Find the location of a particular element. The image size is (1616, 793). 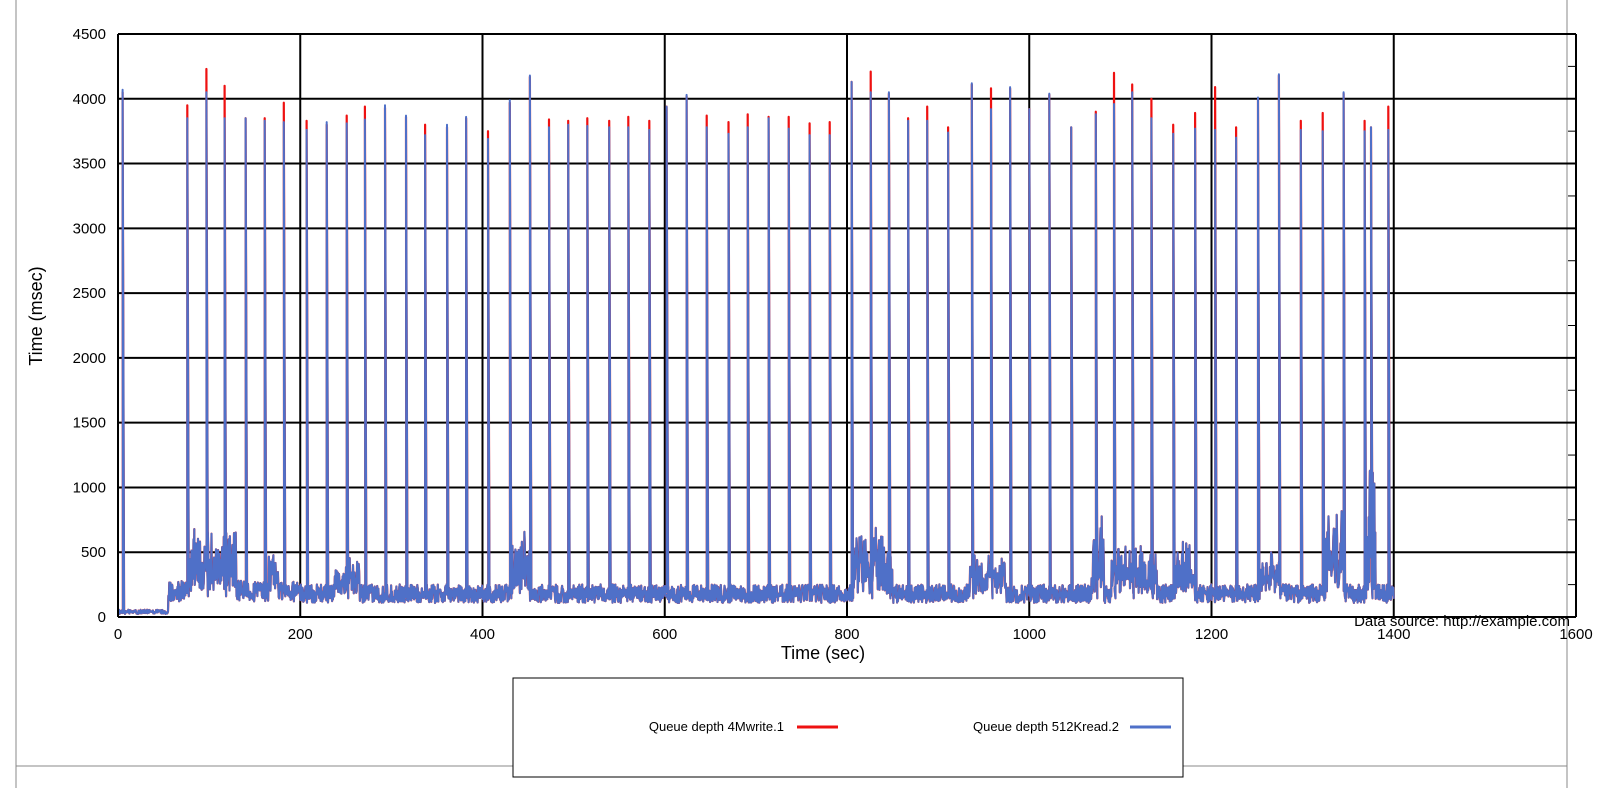

x-tick-label: 1200 is located at coordinates (1211, 634).